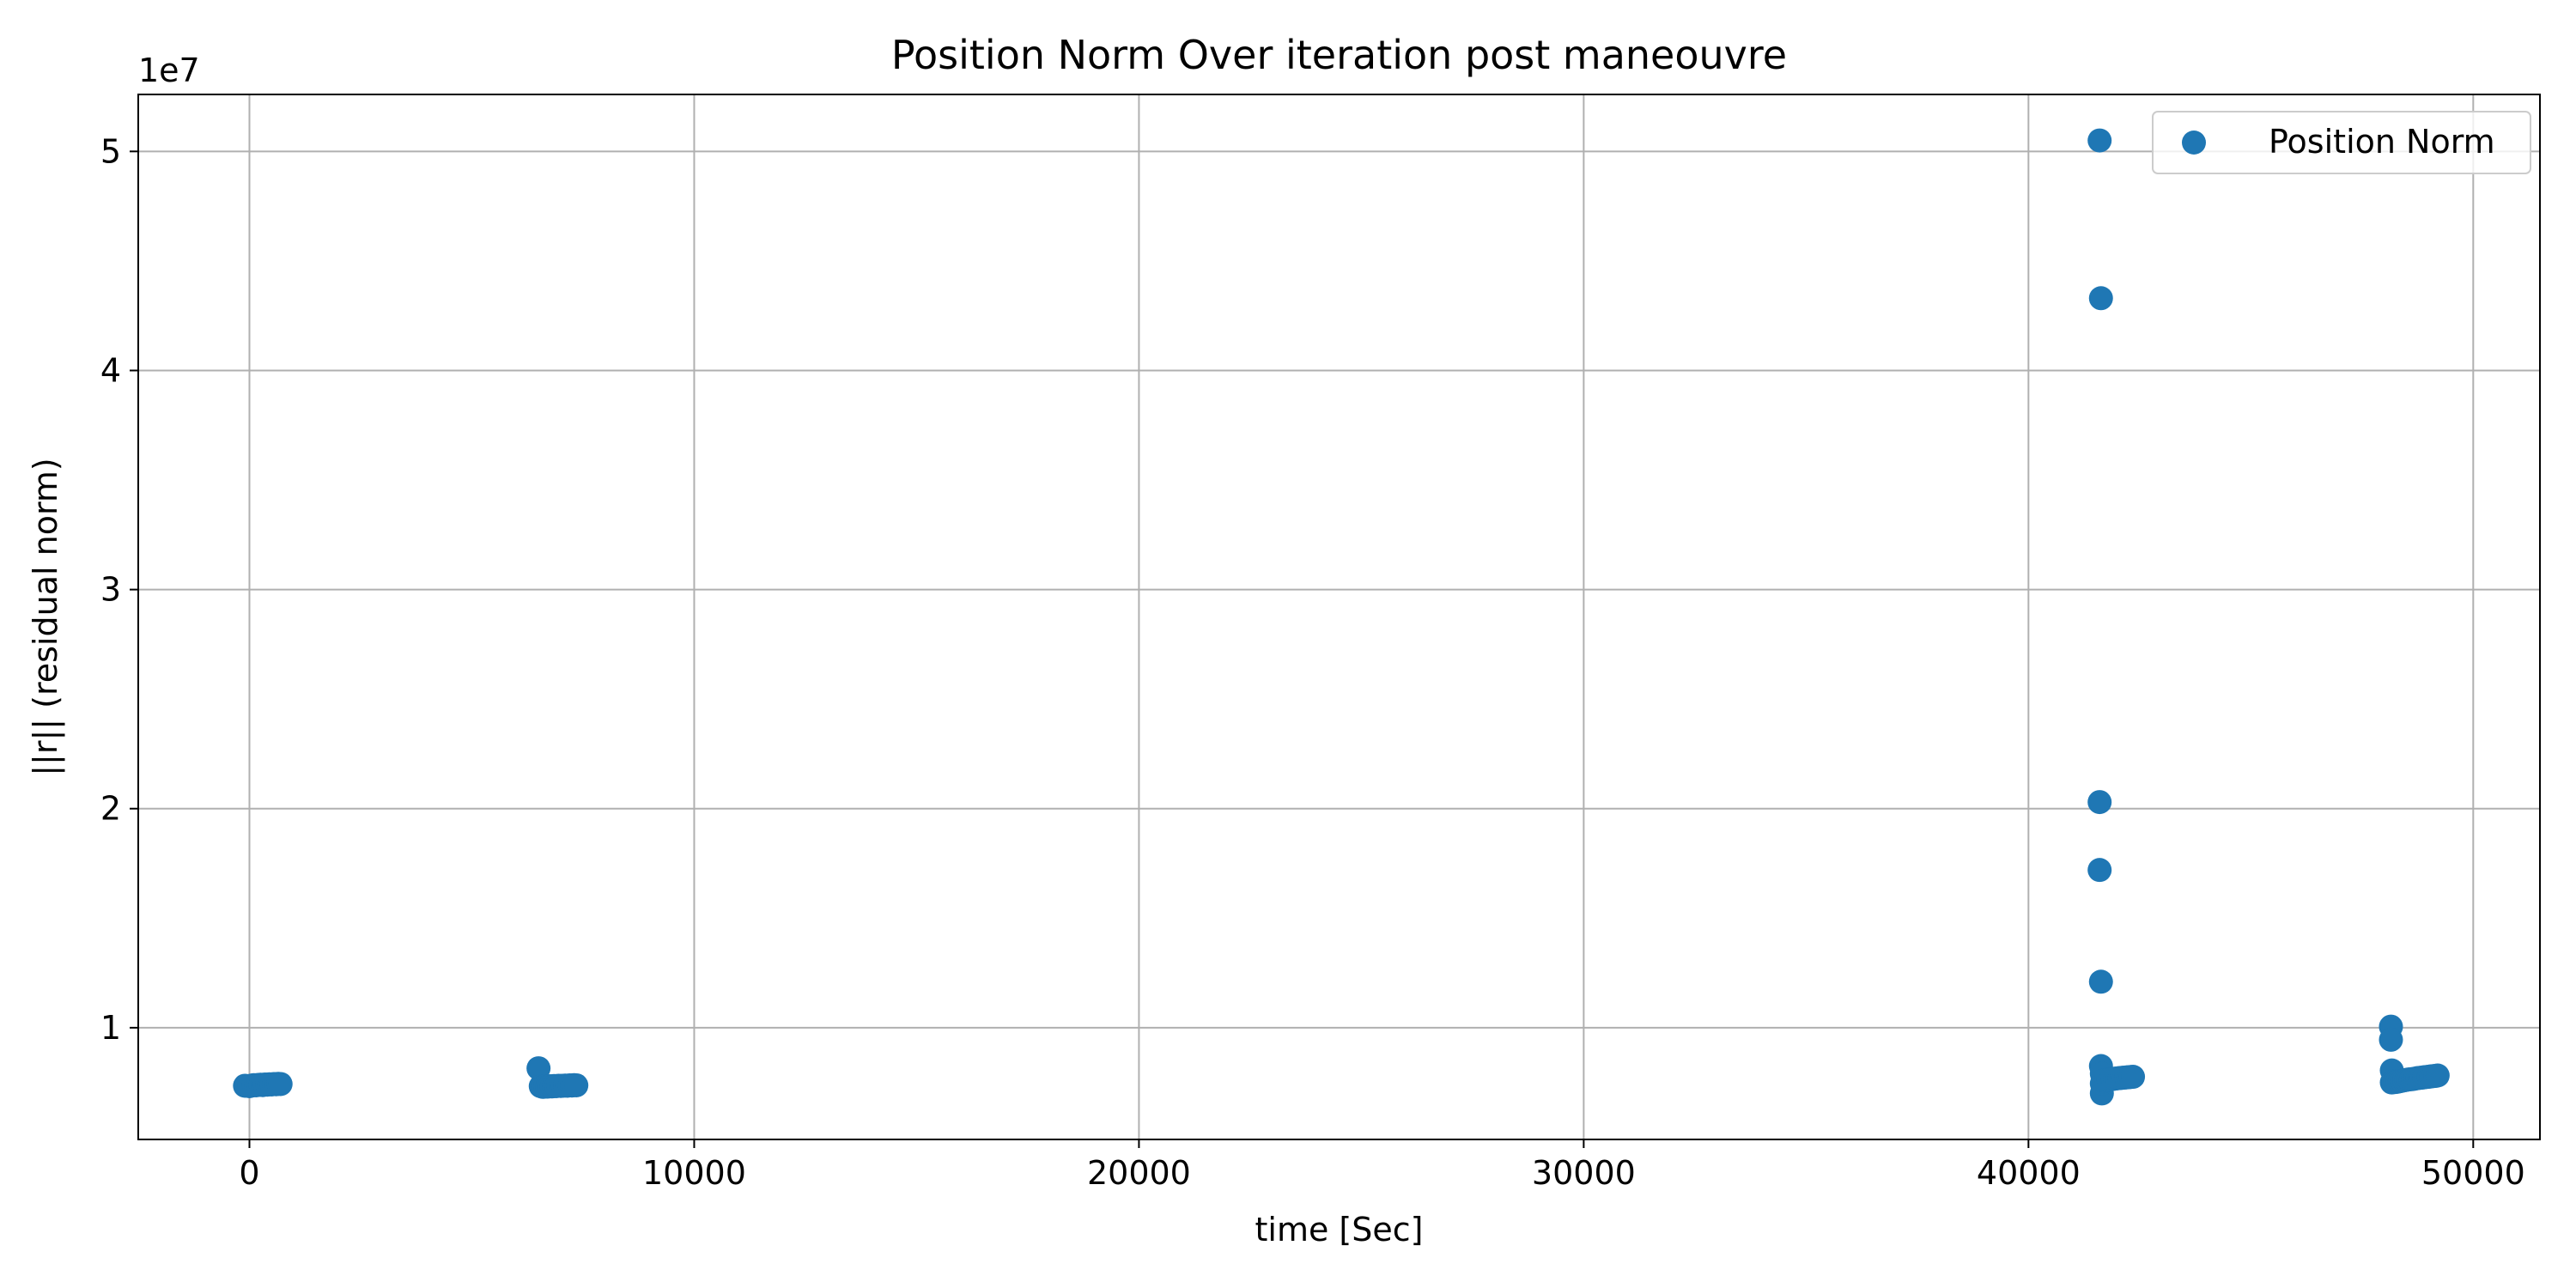  Describe the element at coordinates (2194, 143) in the screenshot. I see `legend-marker` at that location.